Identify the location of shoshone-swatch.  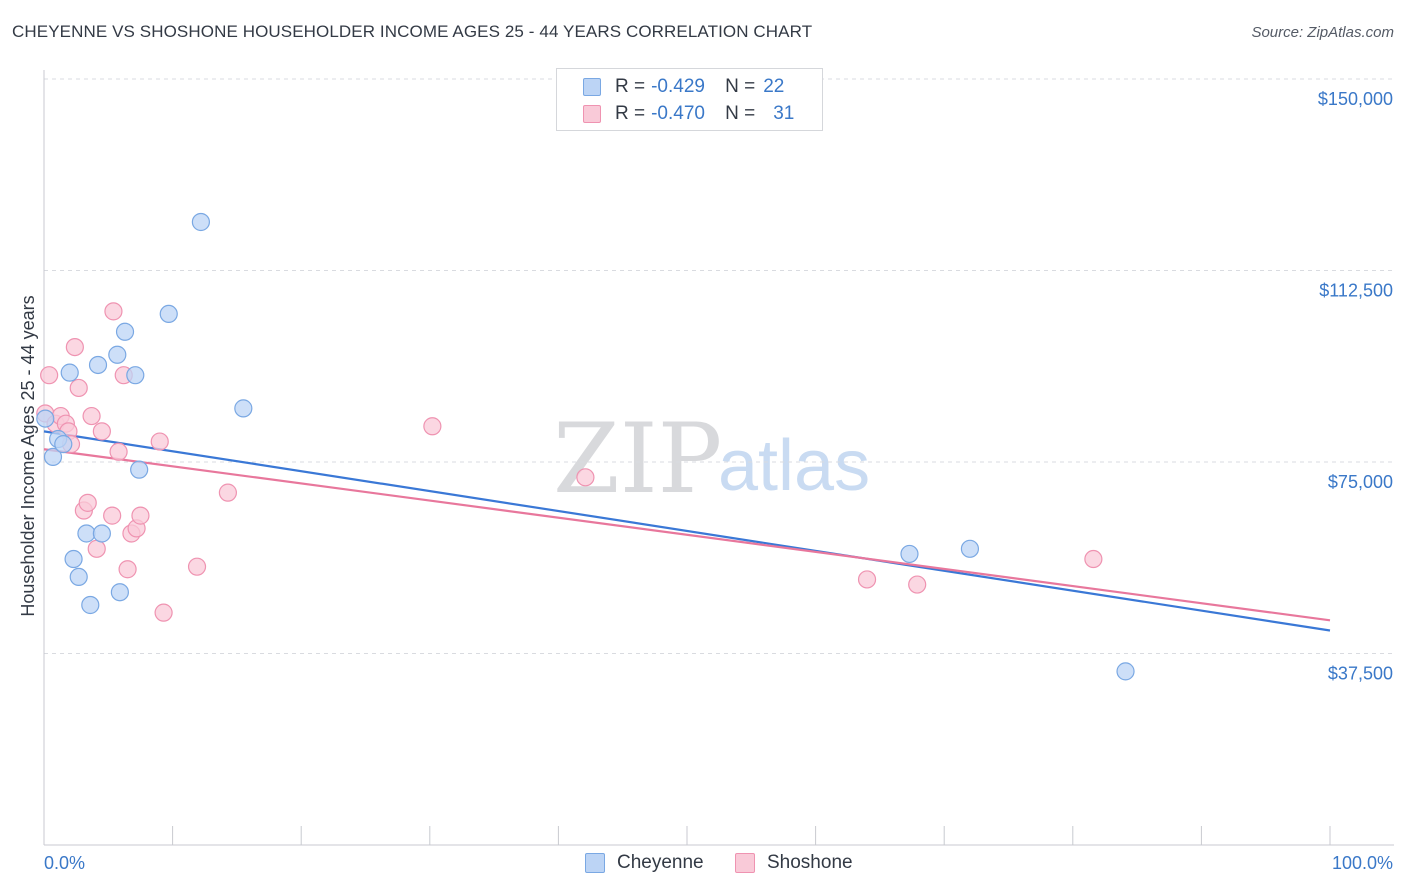
(592, 114).